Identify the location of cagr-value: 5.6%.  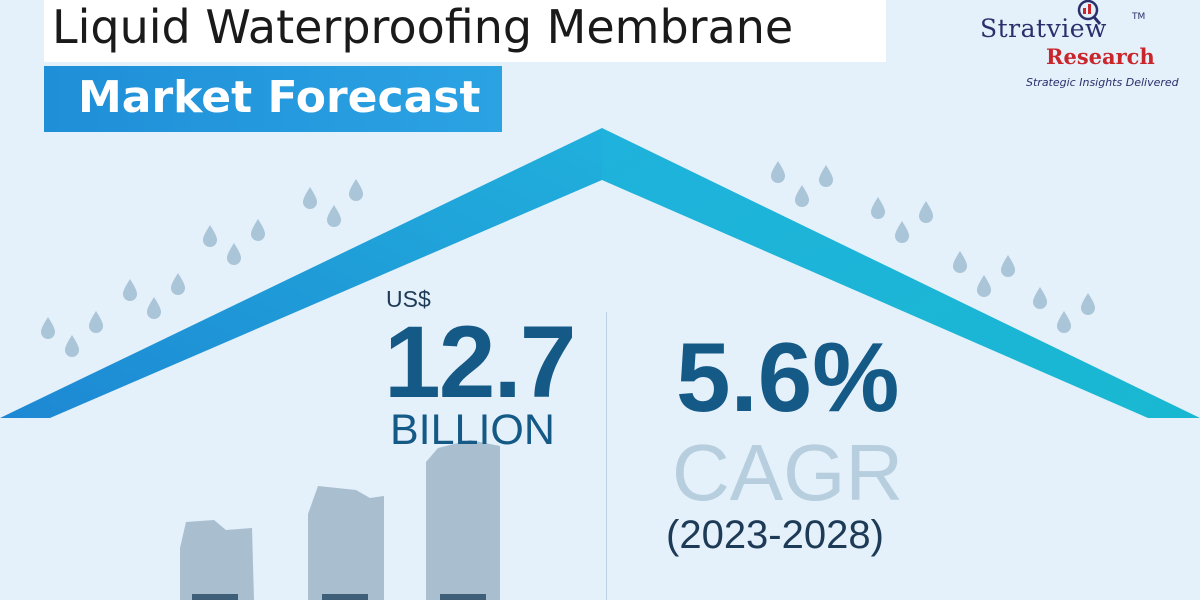
(788, 377).